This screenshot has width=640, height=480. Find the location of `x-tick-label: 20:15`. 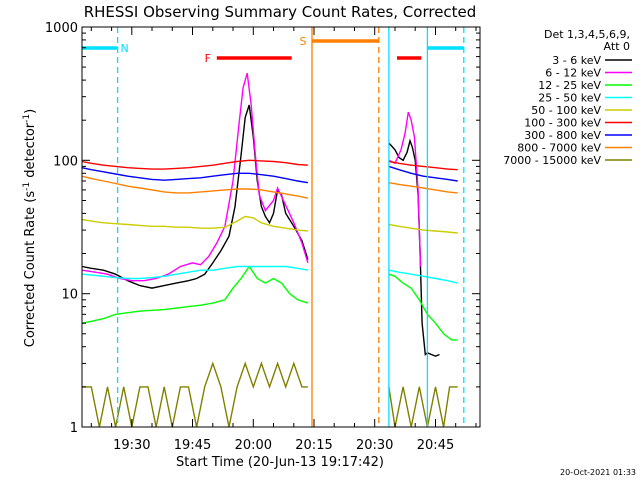

x-tick-label: 20:15 is located at coordinates (313, 445).